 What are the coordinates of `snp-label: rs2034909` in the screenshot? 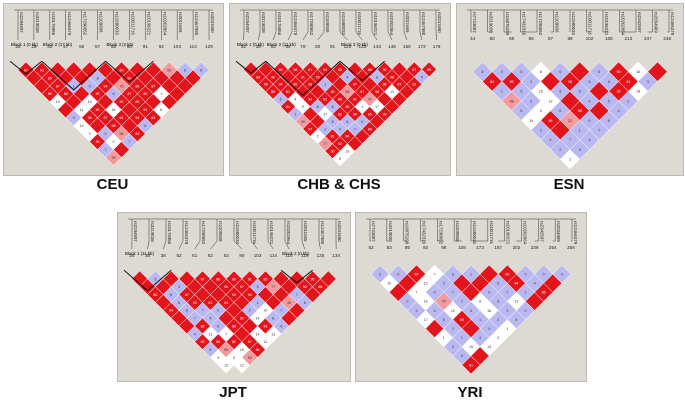 It's located at (656, 22).